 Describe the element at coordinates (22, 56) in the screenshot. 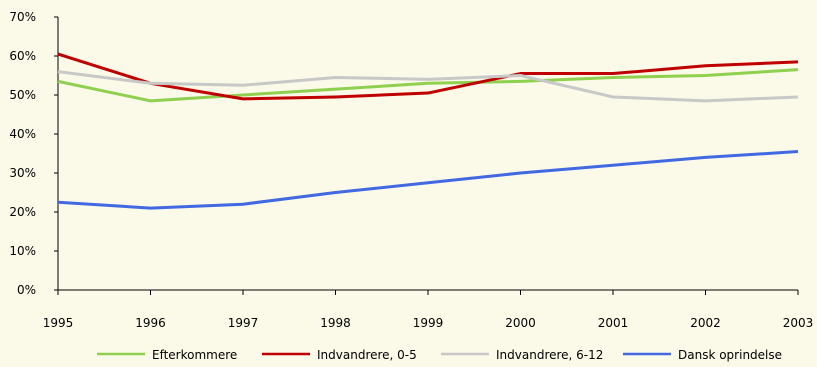

I see `y-tick-label: 60%` at that location.